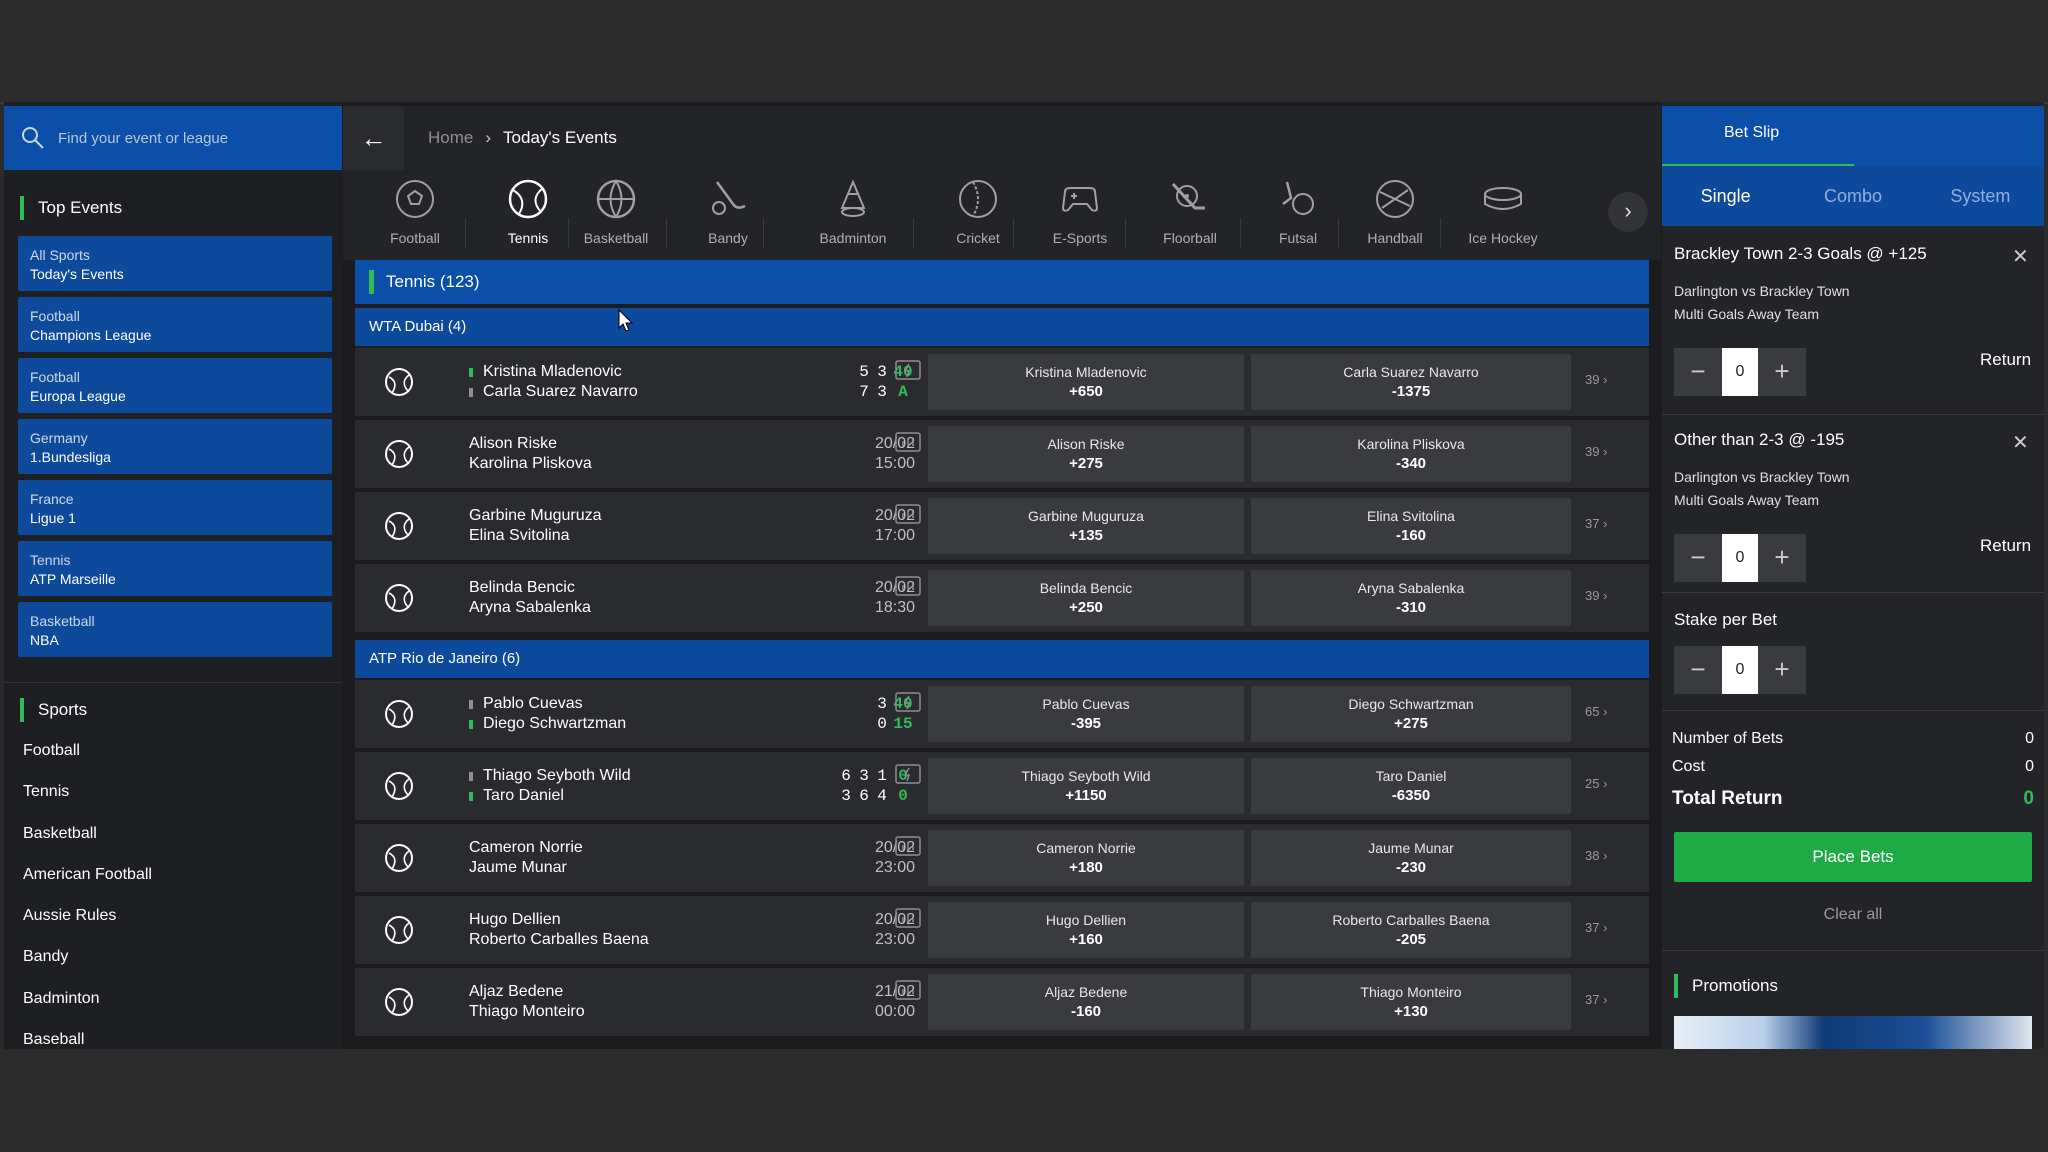 The width and height of the screenshot is (2048, 1152). Describe the element at coordinates (1411, 786) in the screenshot. I see `odds-button-away: Taro Daniel -6350` at that location.